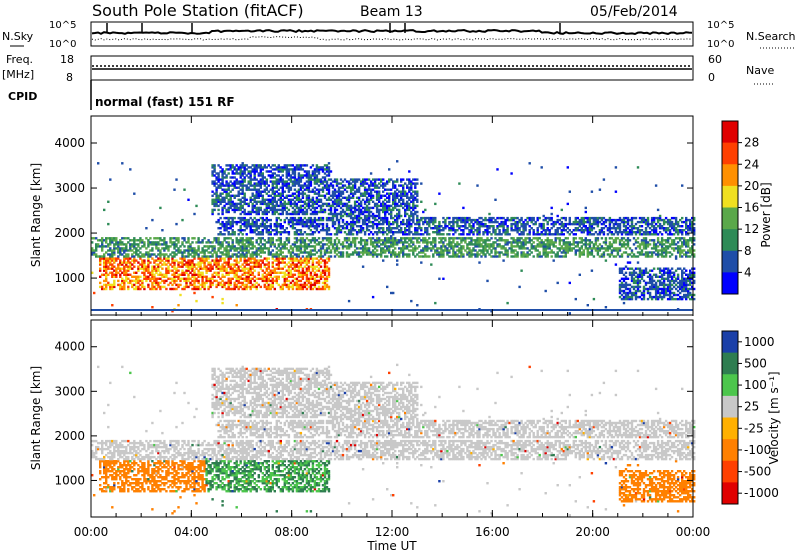  I want to click on cpid-value: normal (fast) 151 RF, so click(165, 102).